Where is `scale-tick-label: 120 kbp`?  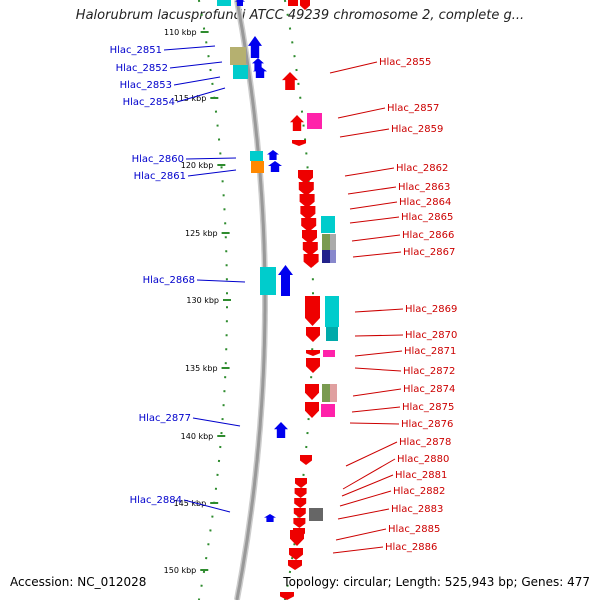 scale-tick-label: 120 kbp is located at coordinates (197, 165).